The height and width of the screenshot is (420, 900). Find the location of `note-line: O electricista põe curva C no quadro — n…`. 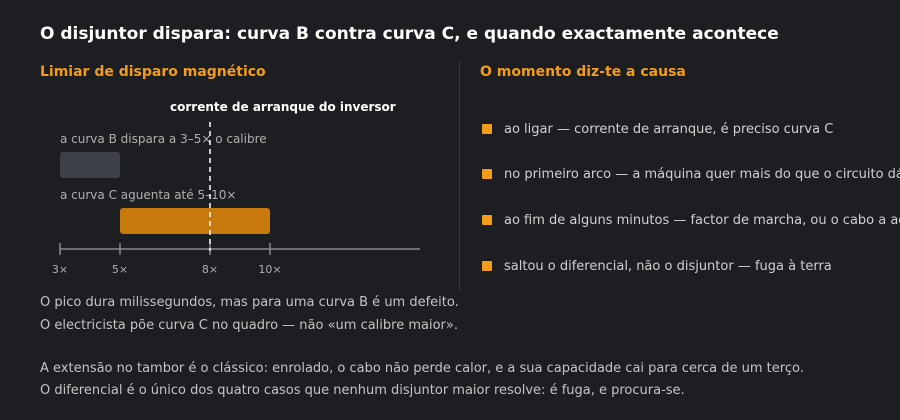

note-line: O electricista põe curva C no quadro — n… is located at coordinates (249, 325).